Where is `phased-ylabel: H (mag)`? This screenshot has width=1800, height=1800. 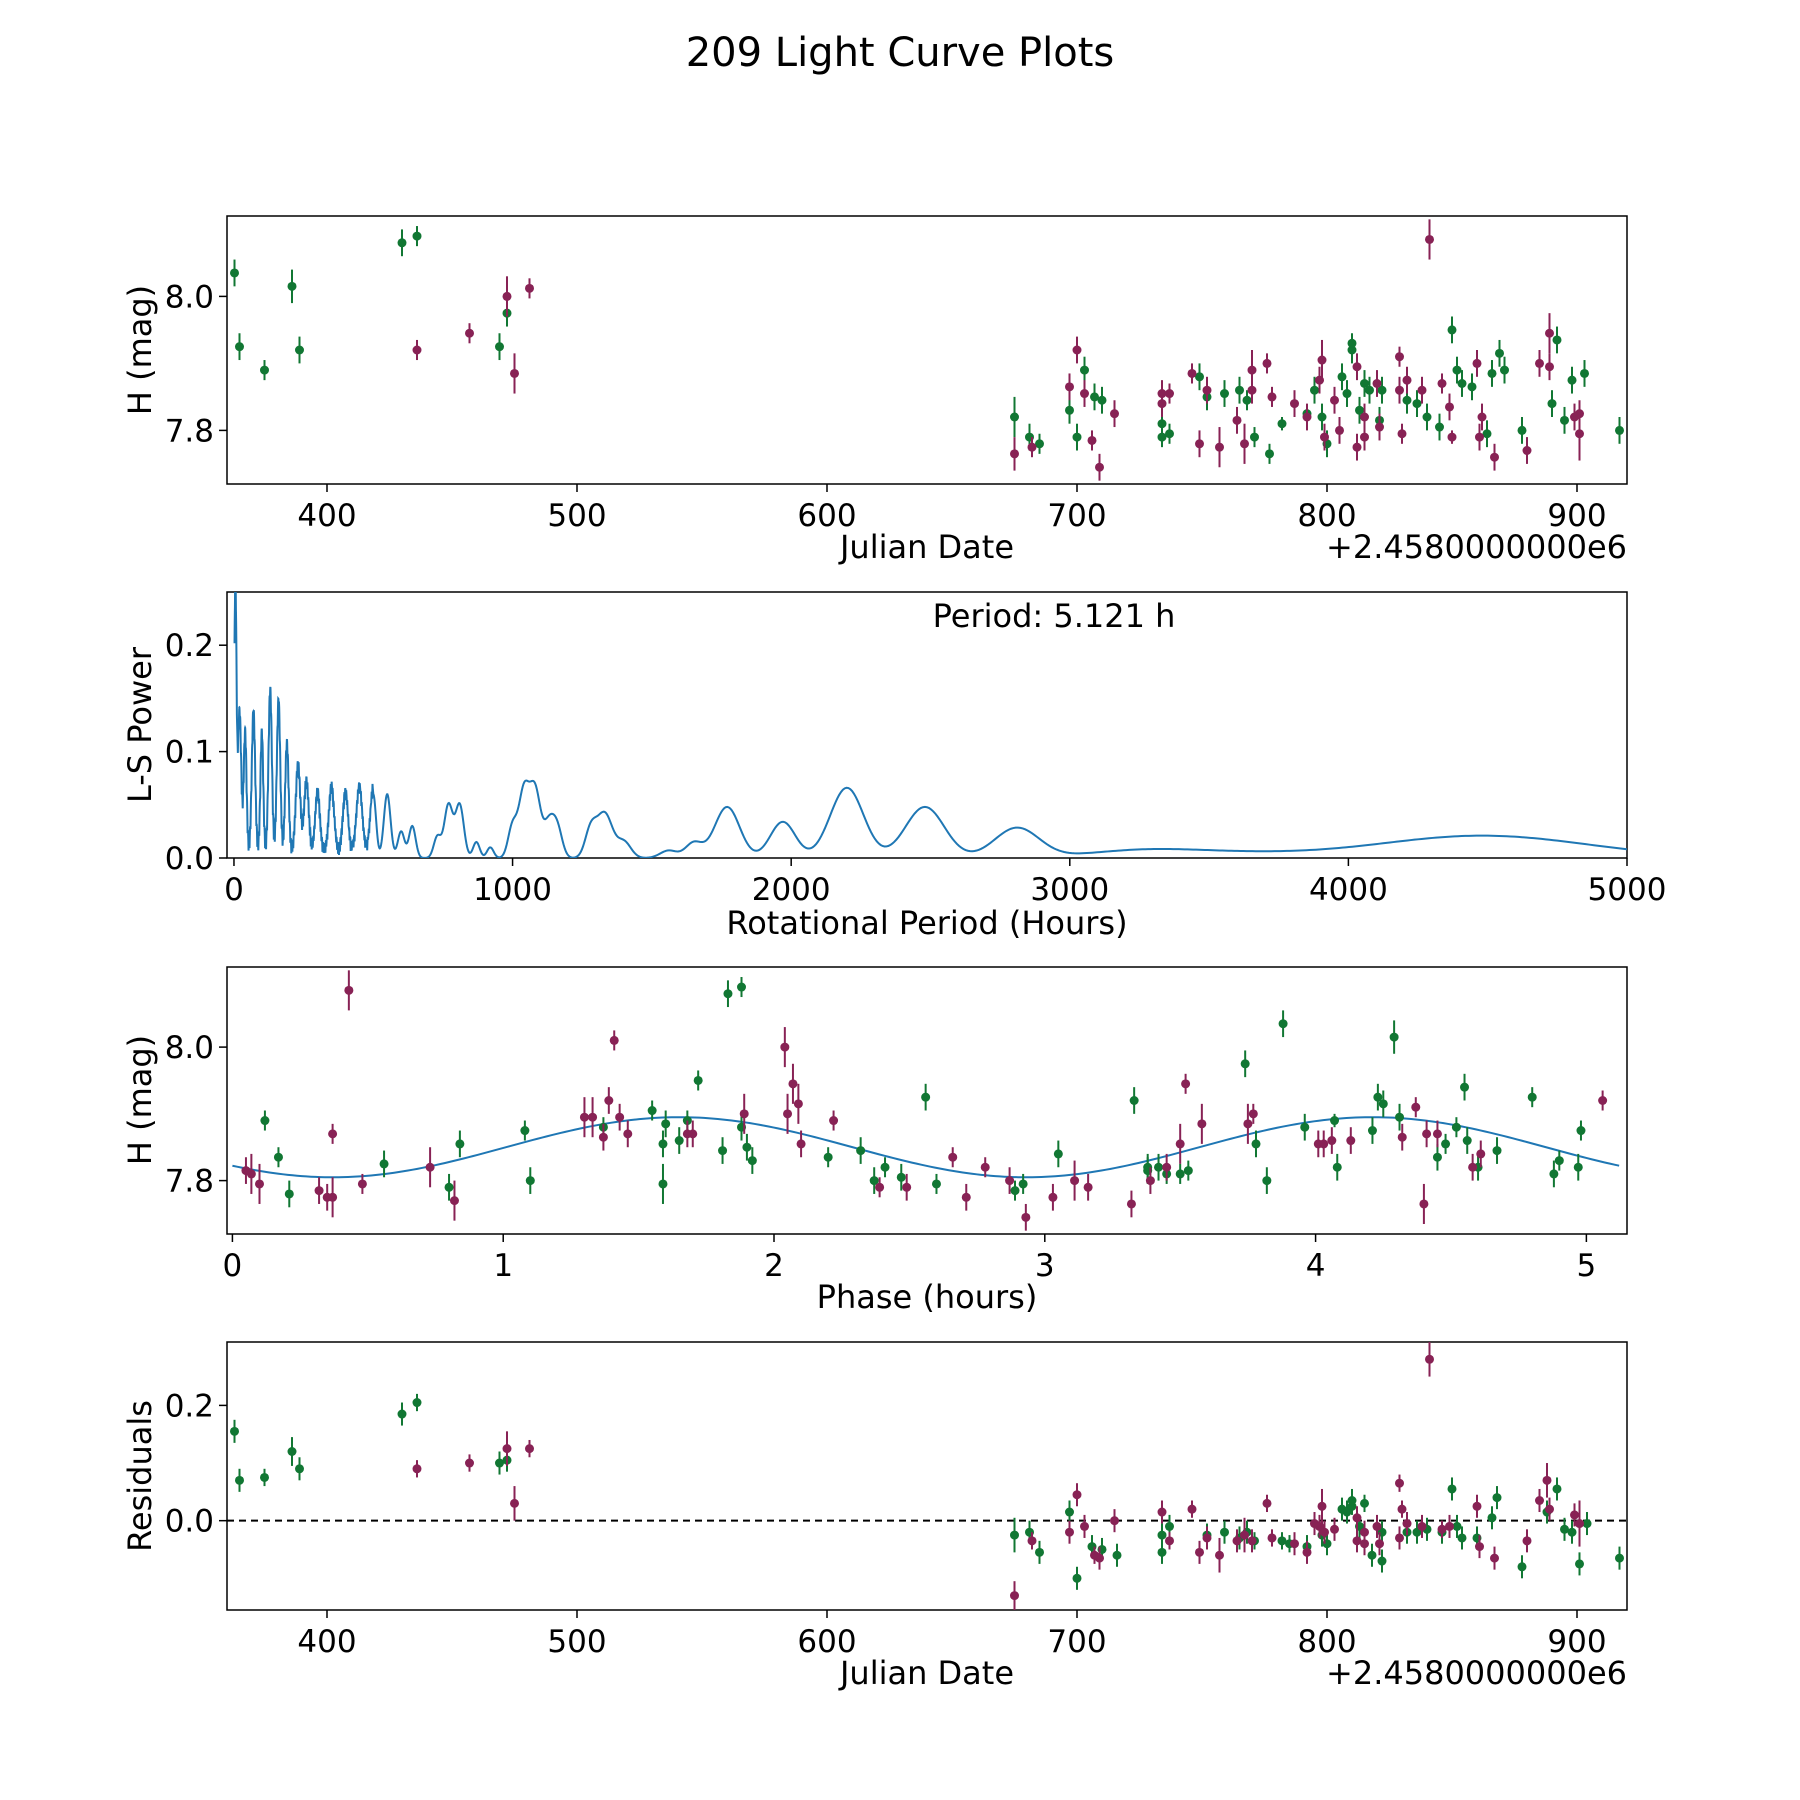
phased-ylabel: H (mag) is located at coordinates (140, 1100).